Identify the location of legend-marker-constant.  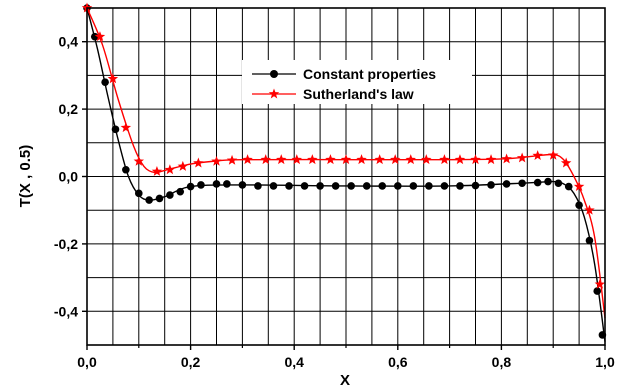
(274, 74).